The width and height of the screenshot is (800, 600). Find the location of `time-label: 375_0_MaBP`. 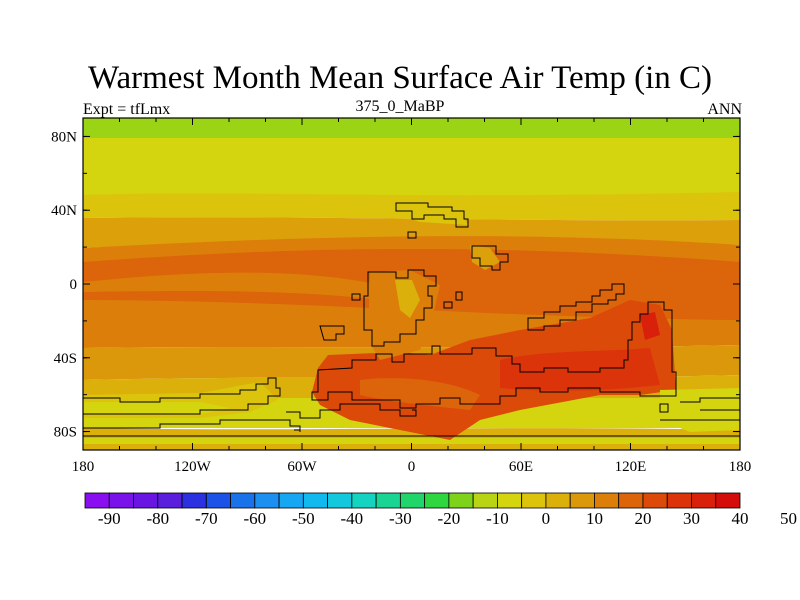

time-label: 375_0_MaBP is located at coordinates (400, 106).